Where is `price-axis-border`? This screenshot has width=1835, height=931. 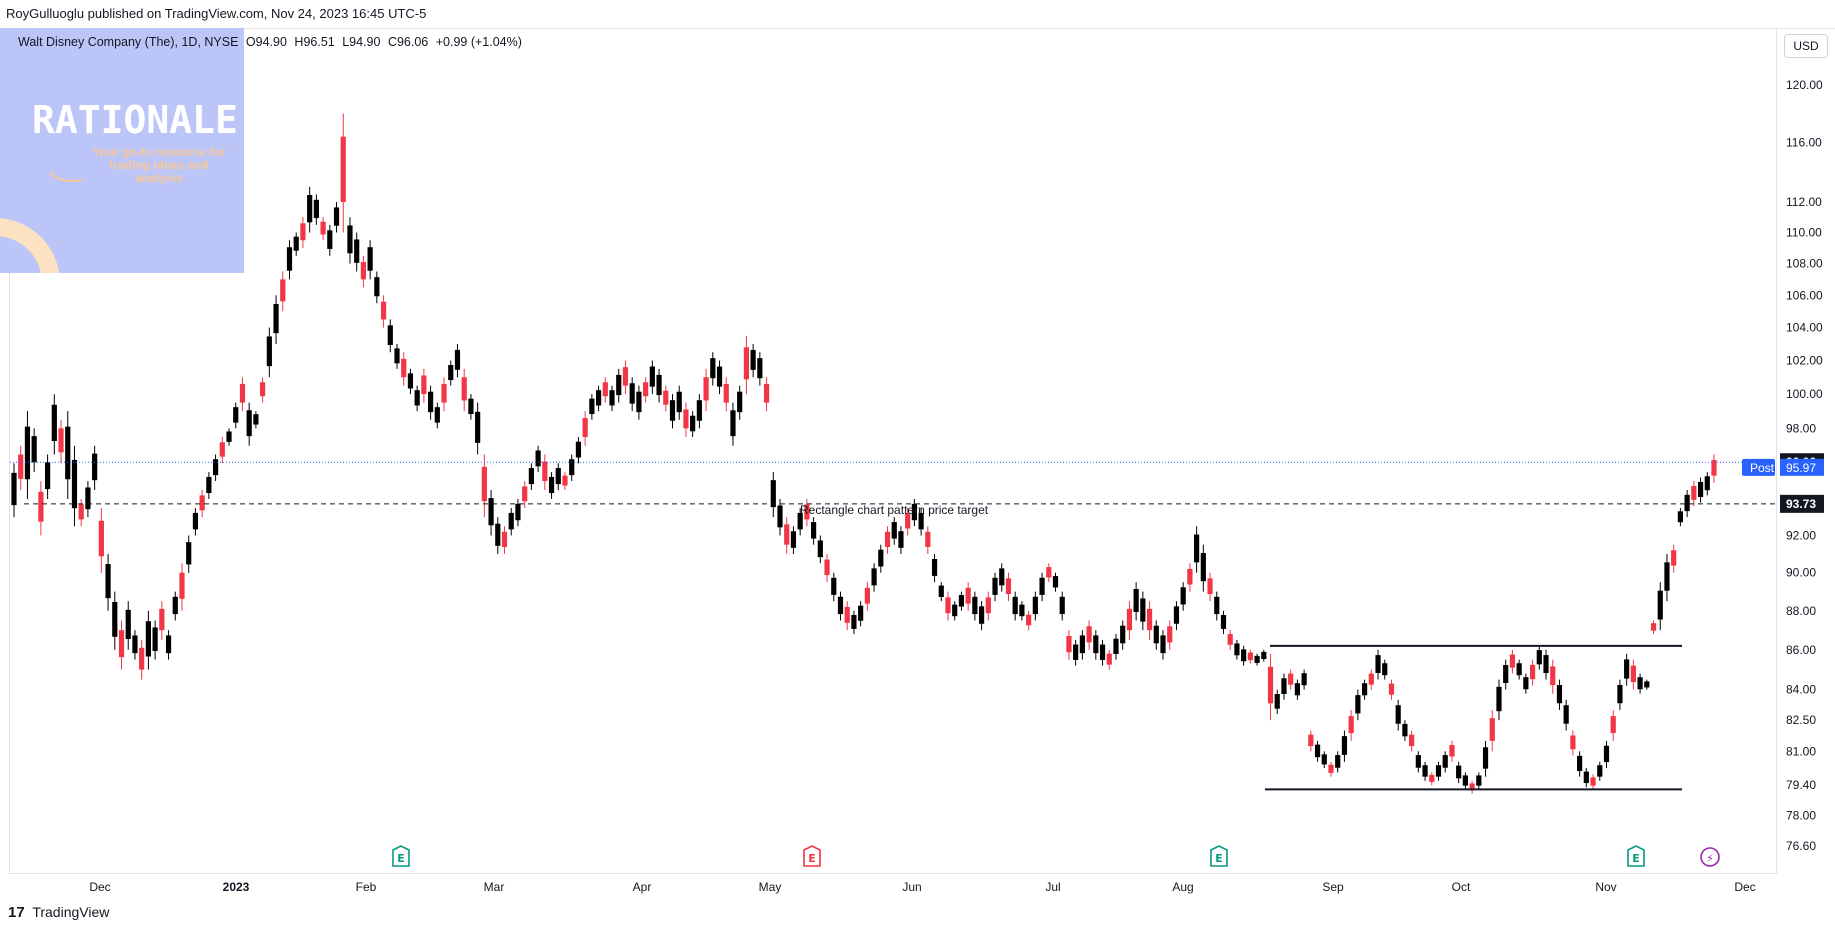
price-axis-border is located at coordinates (1776, 451).